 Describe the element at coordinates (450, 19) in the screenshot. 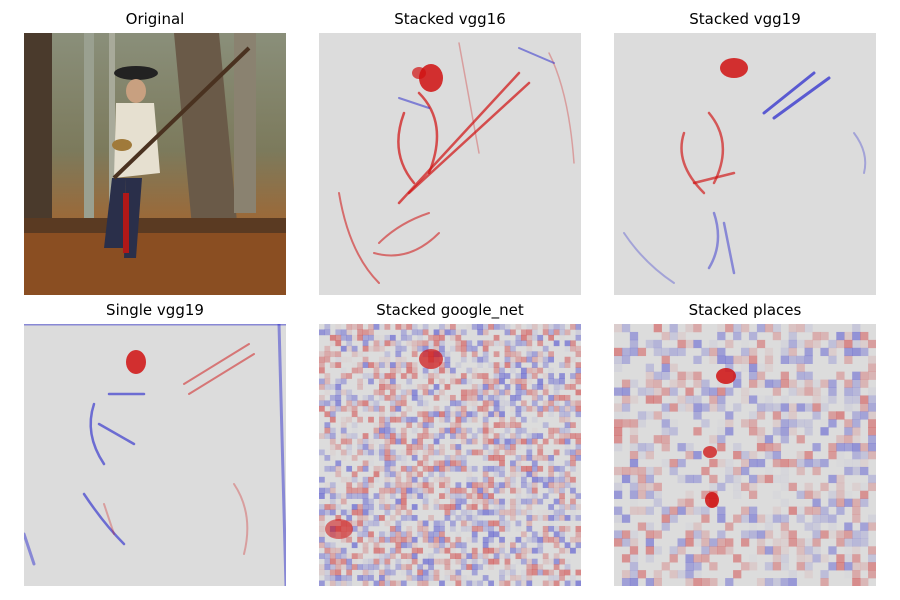

I see `title-stacked-vgg16: Stacked vgg16` at that location.